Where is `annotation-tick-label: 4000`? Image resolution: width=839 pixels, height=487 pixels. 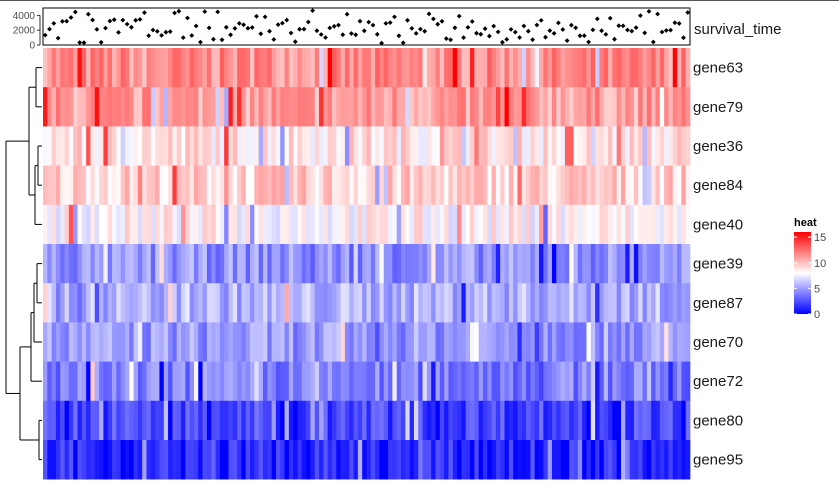 annotation-tick-label: 4000 is located at coordinates (24, 16).